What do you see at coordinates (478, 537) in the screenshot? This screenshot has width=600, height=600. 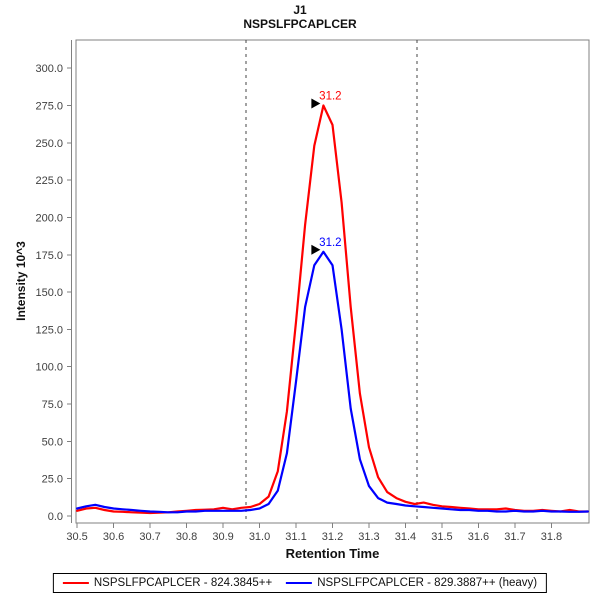 I see `x-axis-tick-label: 31.6` at bounding box center [478, 537].